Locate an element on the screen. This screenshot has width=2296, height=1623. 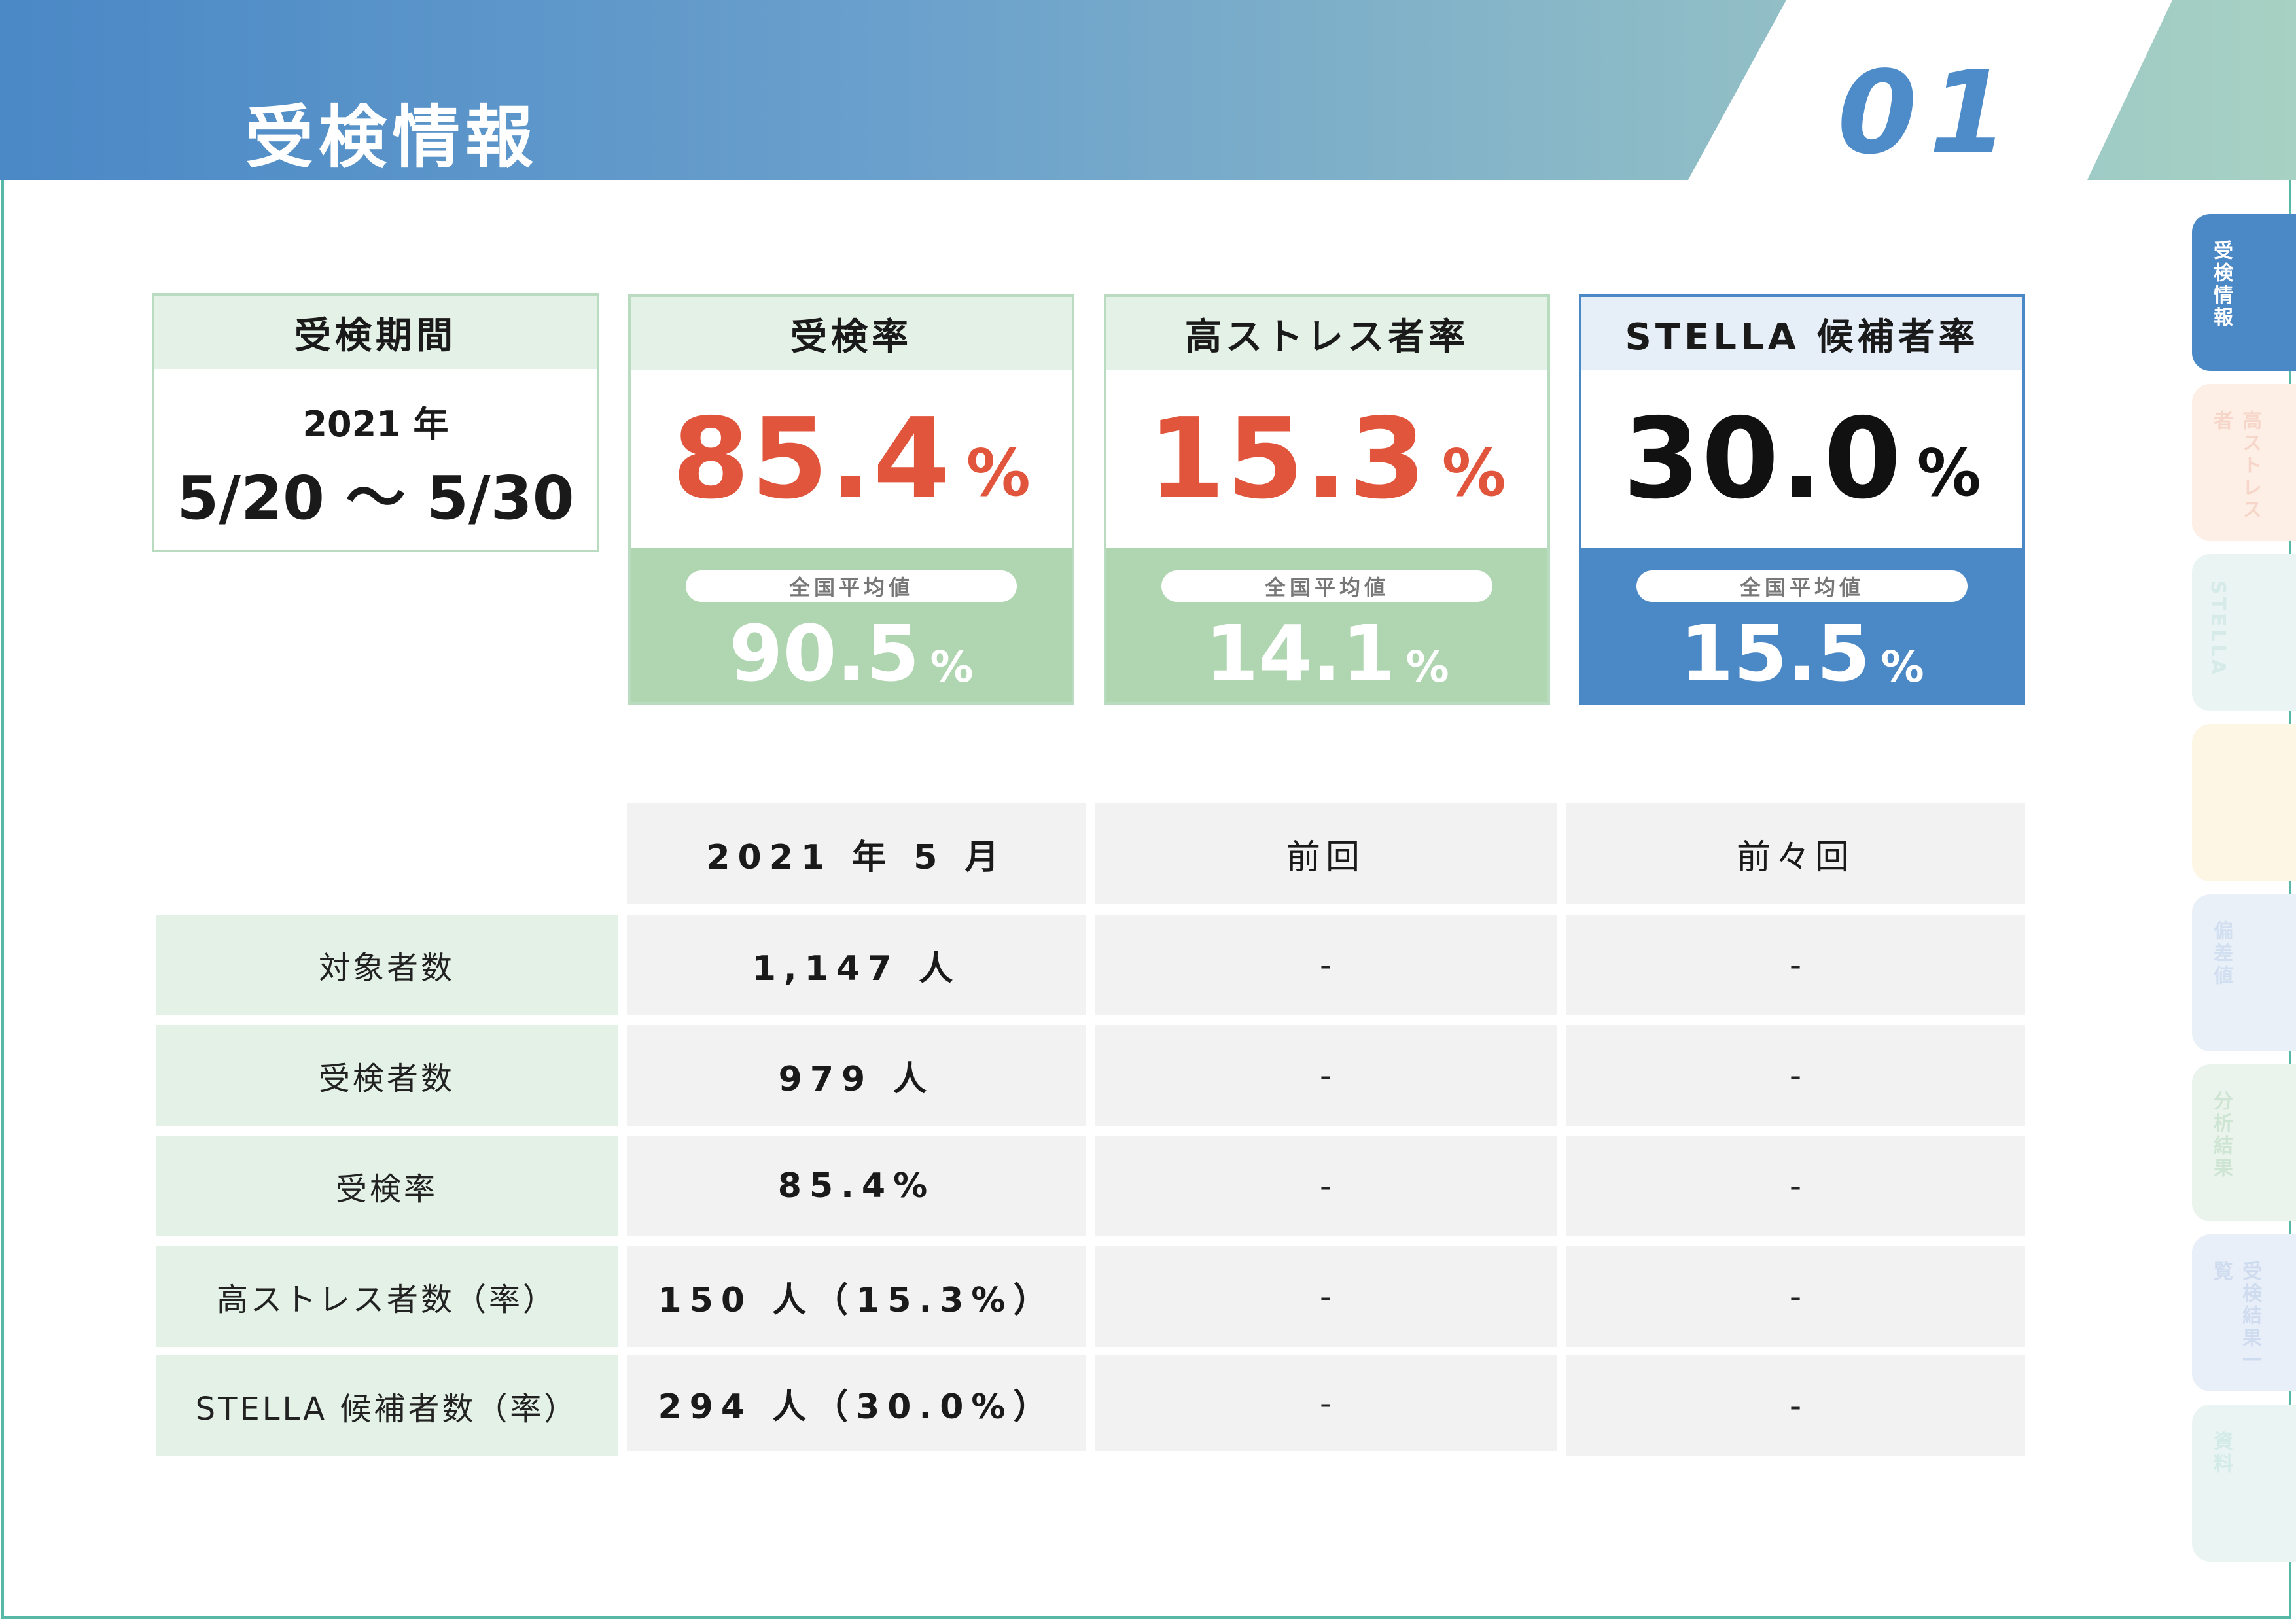
metric-label: STELLA 候補者率 is located at coordinates (1801, 333).